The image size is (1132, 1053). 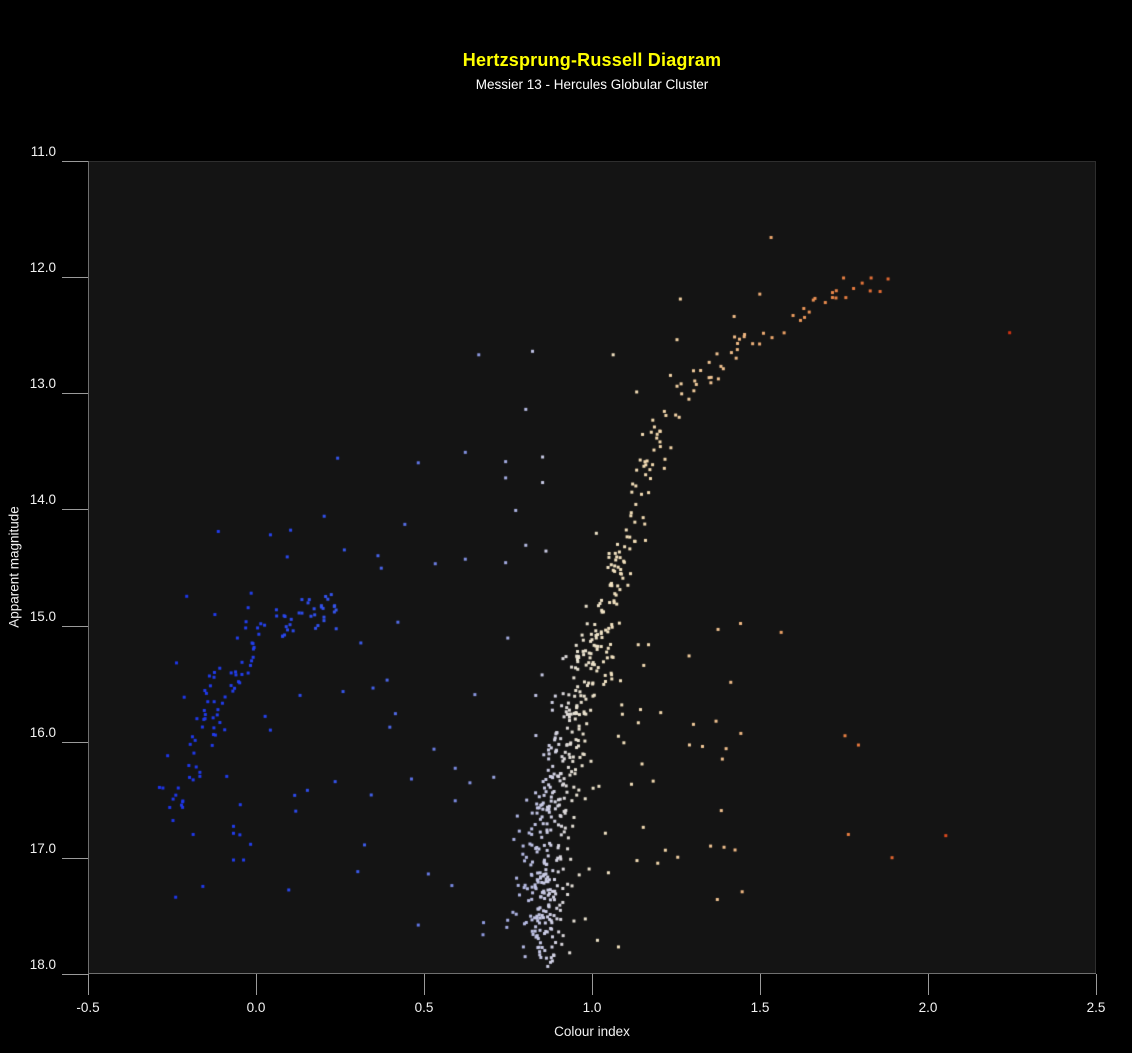 What do you see at coordinates (760, 984) in the screenshot?
I see `x-tick-1.5` at bounding box center [760, 984].